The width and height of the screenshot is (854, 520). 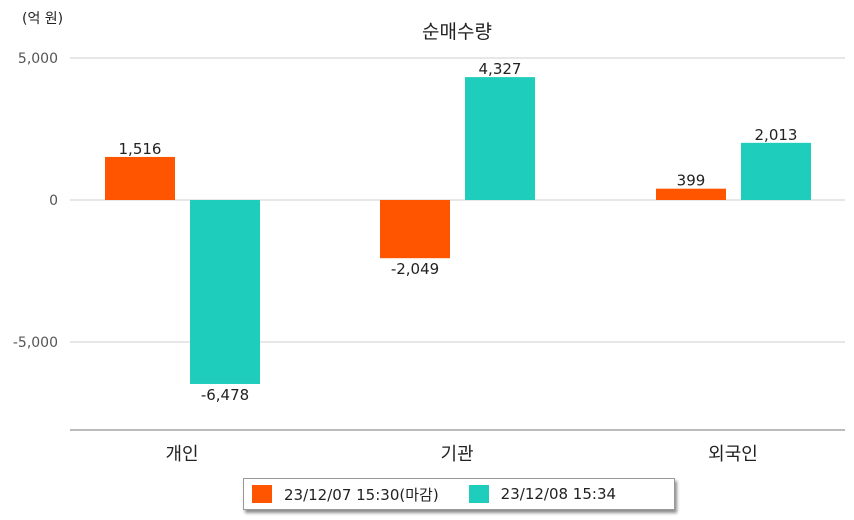 What do you see at coordinates (733, 454) in the screenshot?
I see `x-category-label: 외국인` at bounding box center [733, 454].